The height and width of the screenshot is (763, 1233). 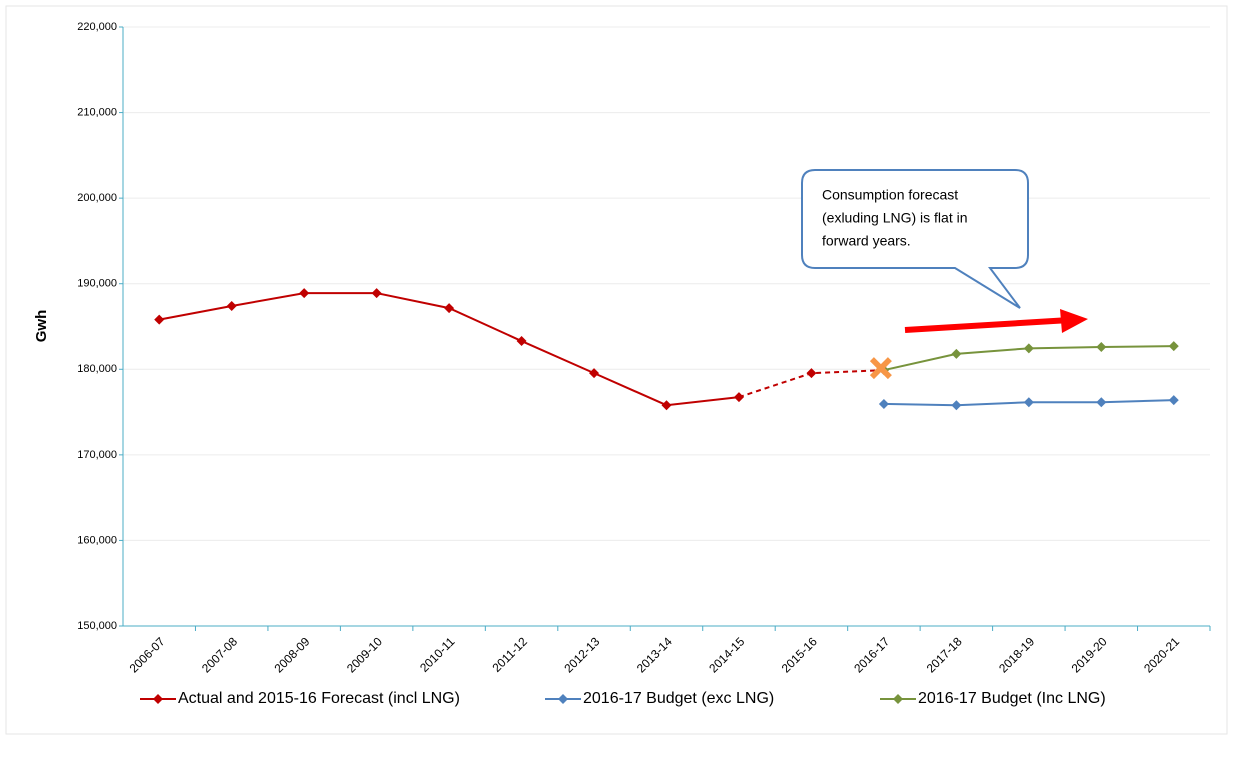 I want to click on red-arrow, so click(x=996, y=321).